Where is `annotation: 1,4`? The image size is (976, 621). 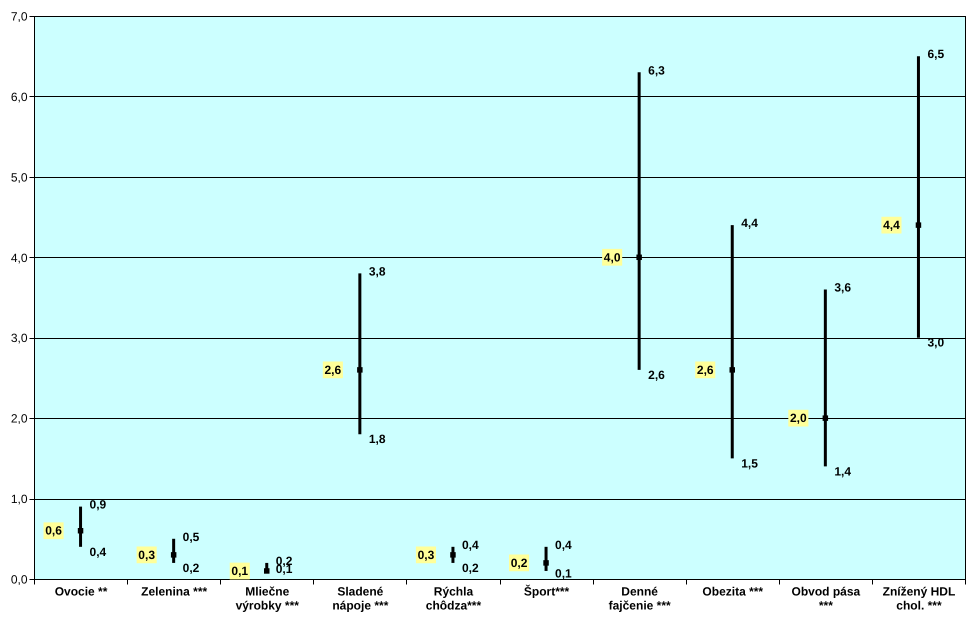
annotation: 1,4 is located at coordinates (843, 471).